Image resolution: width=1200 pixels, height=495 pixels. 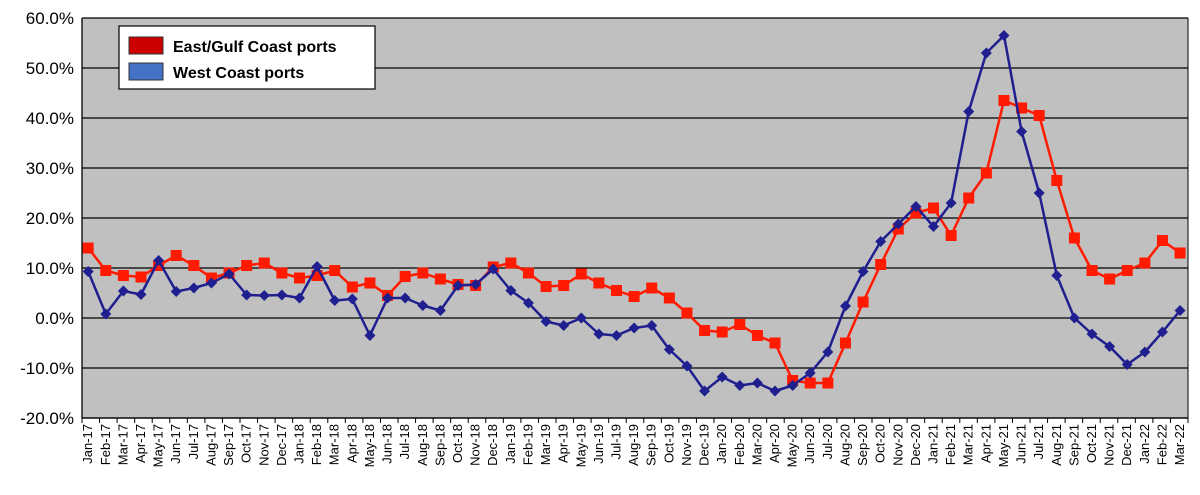 I want to click on x-tick-label: Sep-20, so click(x=862, y=445).